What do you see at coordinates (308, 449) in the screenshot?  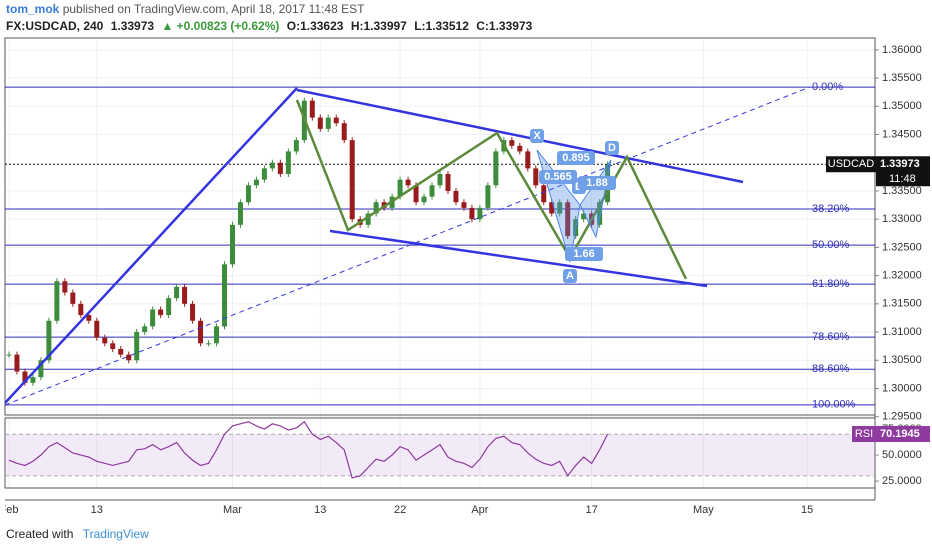 I see `rsi-line` at bounding box center [308, 449].